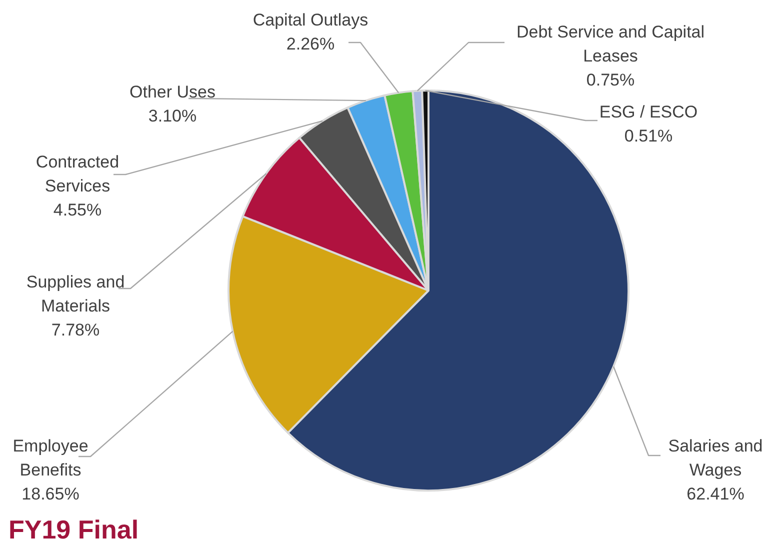 This screenshot has height=544, width=777. I want to click on data-label: 7.78%, so click(75, 330).